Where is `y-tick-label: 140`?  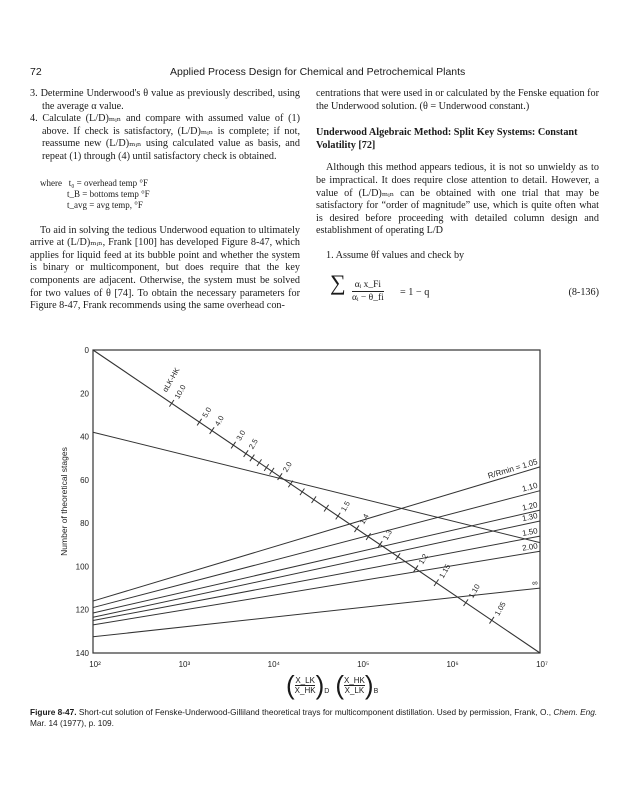 y-tick-label: 140 is located at coordinates (83, 653).